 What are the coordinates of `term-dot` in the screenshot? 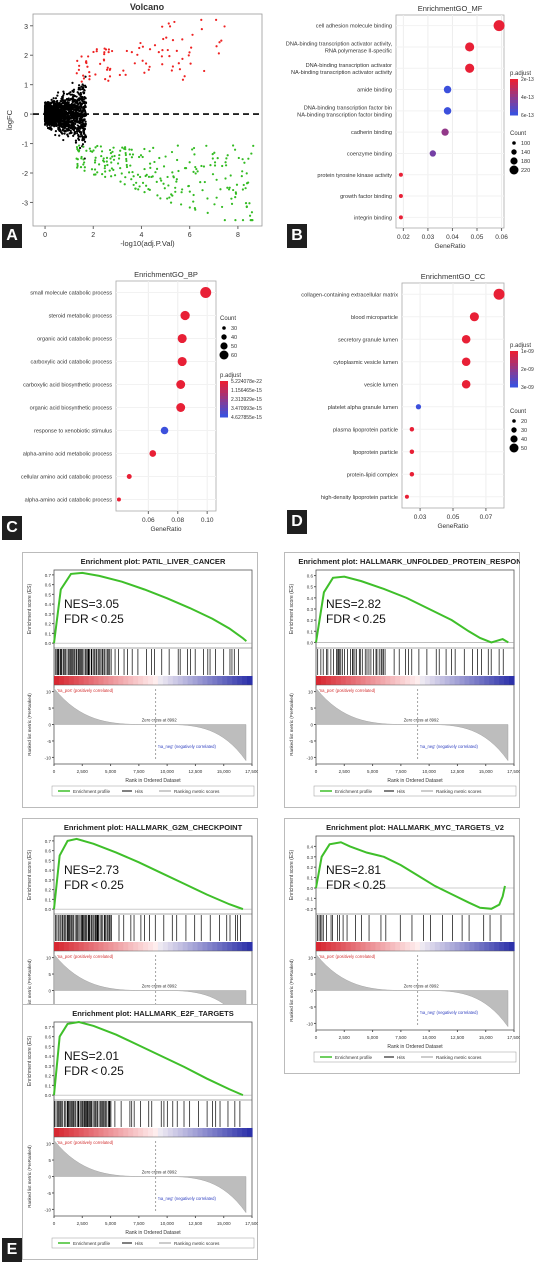 It's located at (400, 196).